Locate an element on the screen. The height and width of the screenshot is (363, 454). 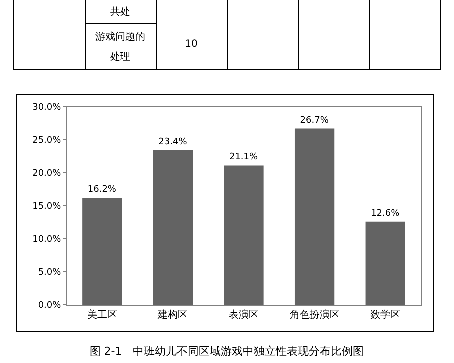
y-tick-label: 20.0% is located at coordinates (47, 174).